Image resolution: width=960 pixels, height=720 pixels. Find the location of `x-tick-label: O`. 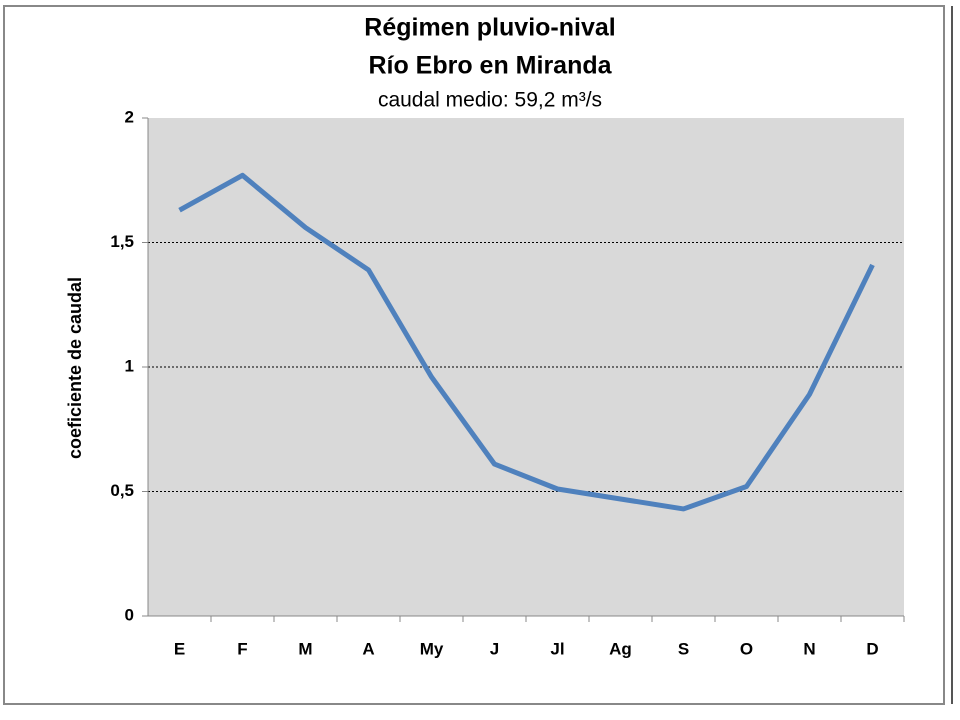

x-tick-label: O is located at coordinates (746, 648).